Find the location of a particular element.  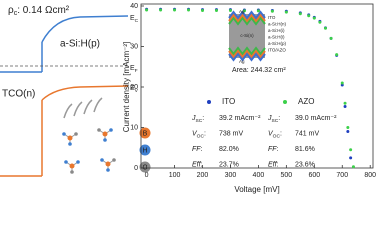

stat-value: 738 mV is located at coordinates (231, 133).